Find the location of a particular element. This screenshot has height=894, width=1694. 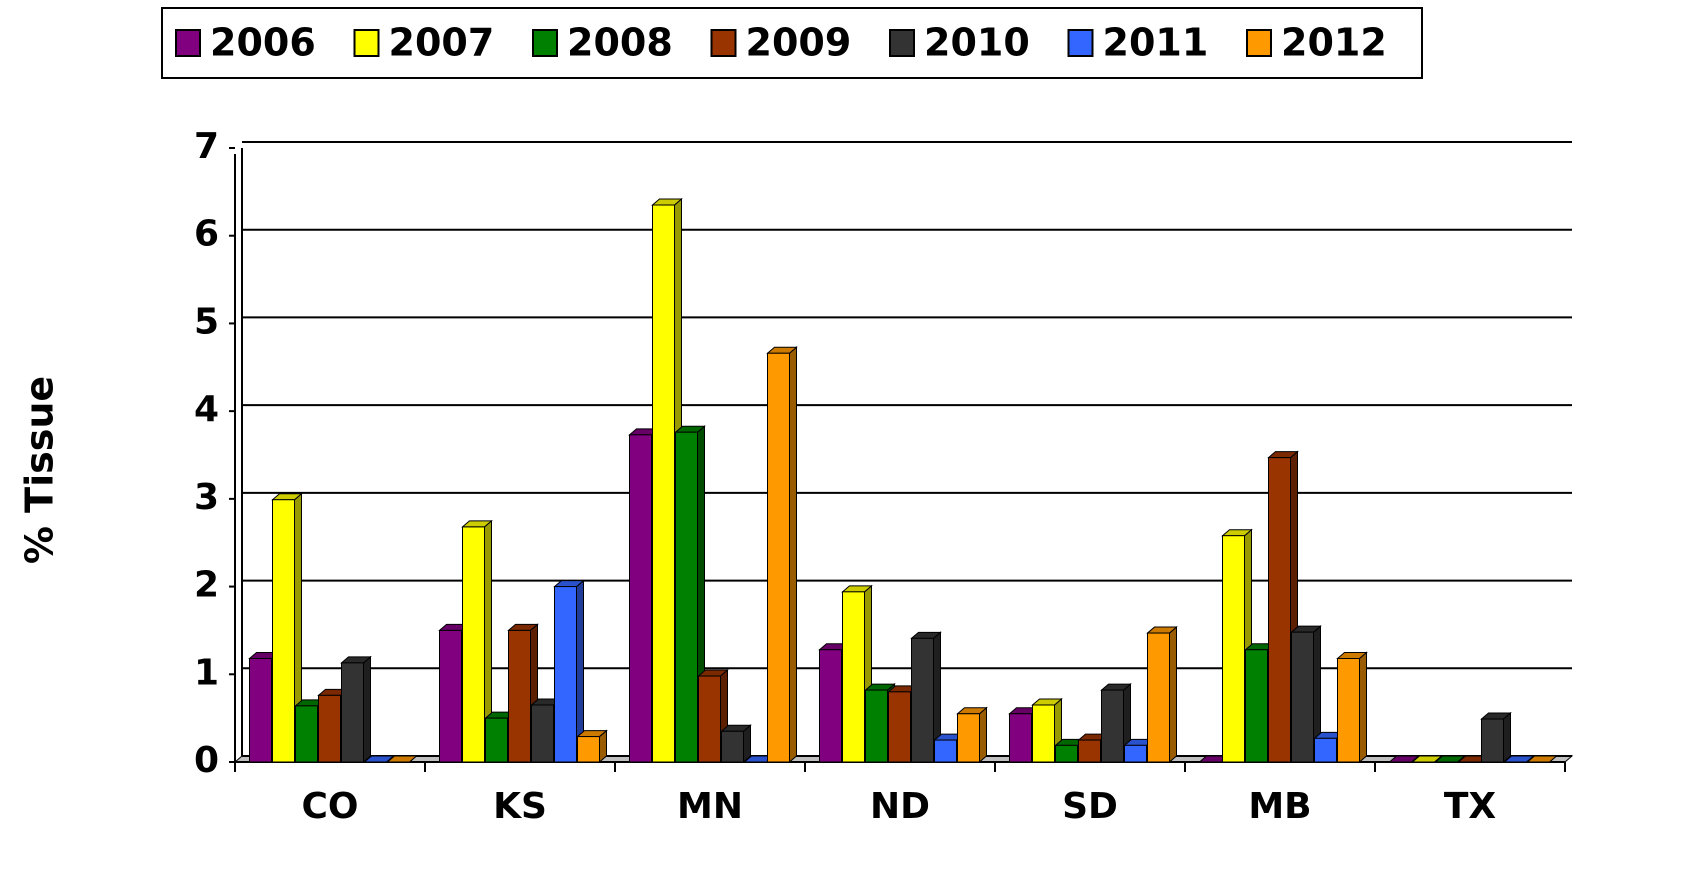

legend-label: 2007 is located at coordinates (442, 43).